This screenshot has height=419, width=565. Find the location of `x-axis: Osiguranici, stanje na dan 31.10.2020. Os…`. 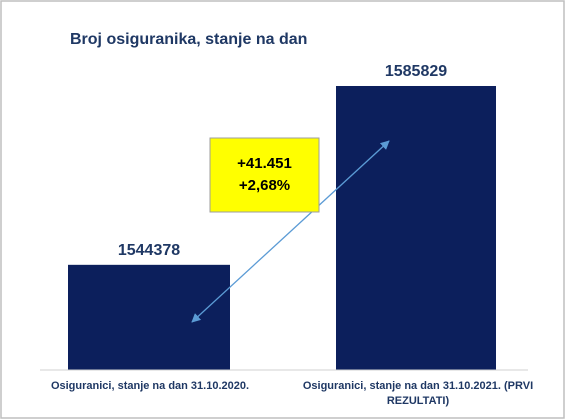

x-axis: Osiguranici, stanje na dan 31.10.2020. Os… is located at coordinates (286, 388).